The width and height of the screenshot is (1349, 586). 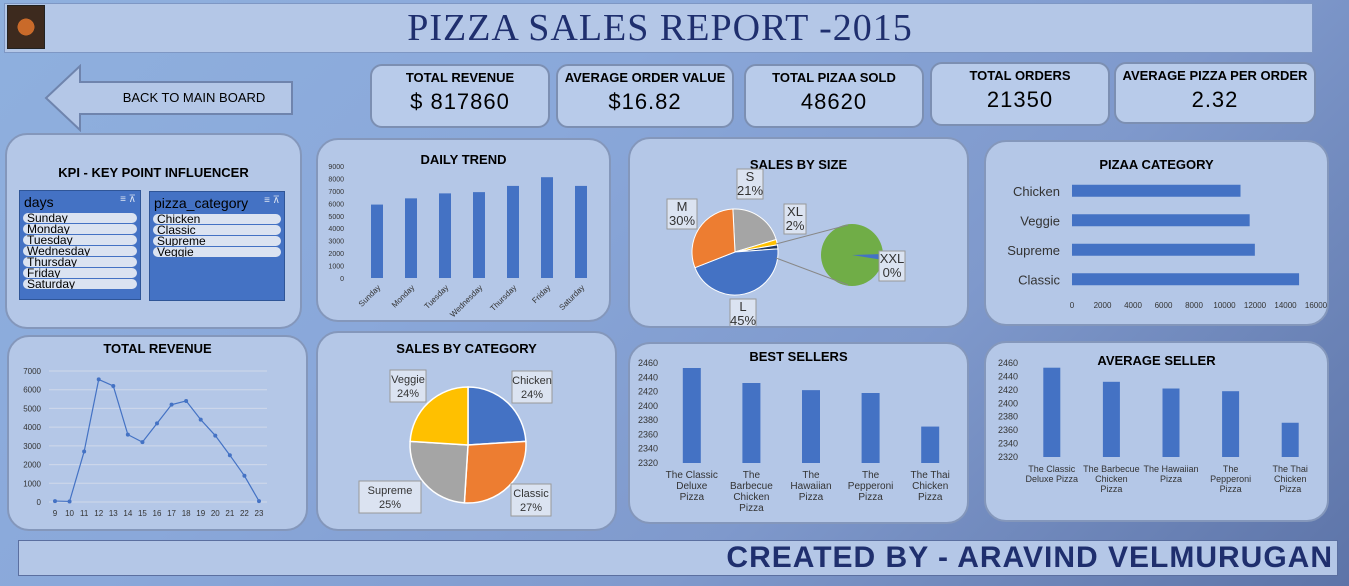 I want to click on y-tick-label: Veggie, so click(x=1040, y=220).